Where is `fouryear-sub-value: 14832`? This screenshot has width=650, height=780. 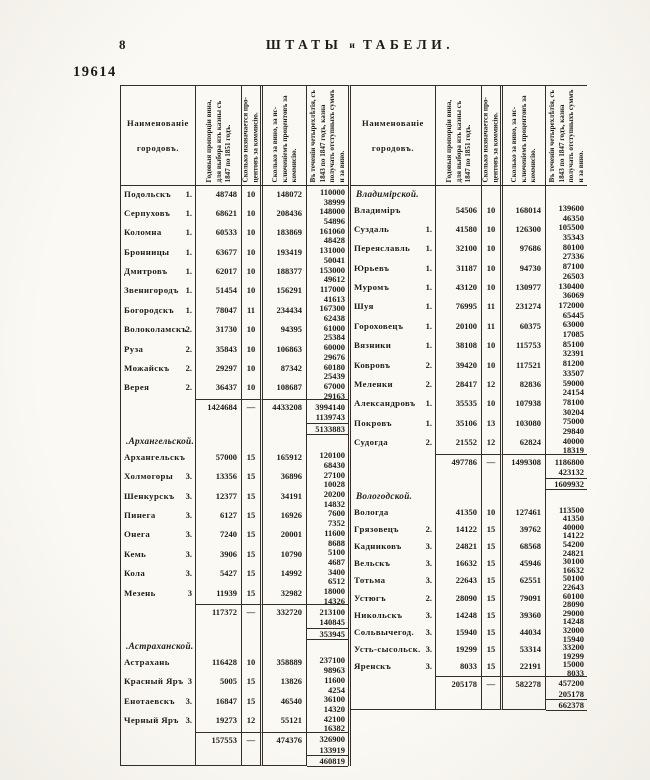
fouryear-sub-value: 14832 is located at coordinates (334, 503).